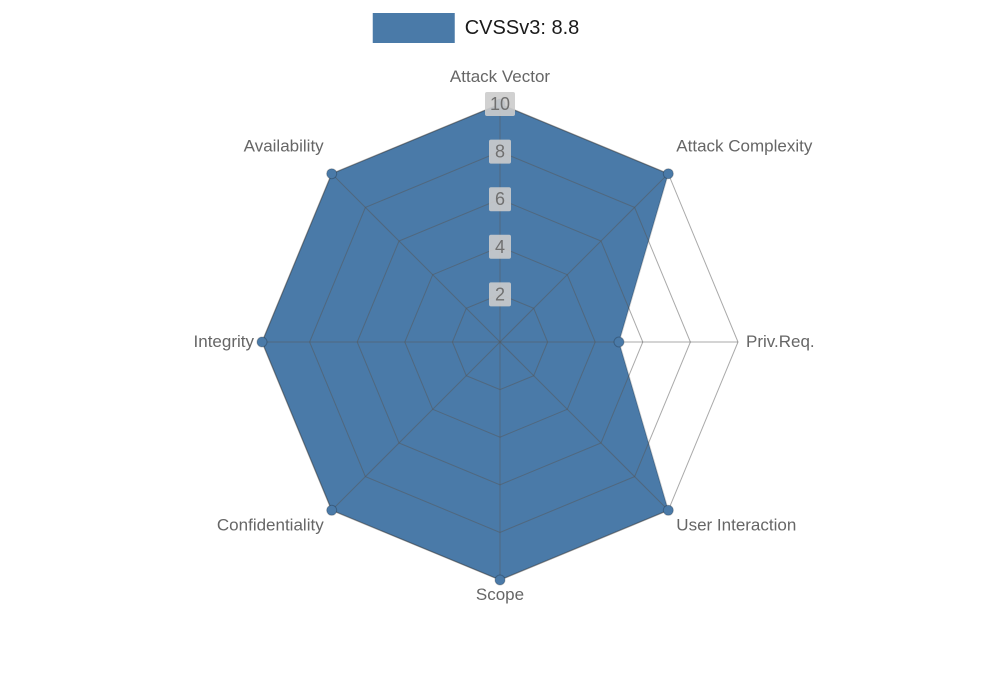 Image resolution: width=1000 pixels, height=700 pixels. What do you see at coordinates (413, 28) in the screenshot?
I see `legend-swatch` at bounding box center [413, 28].